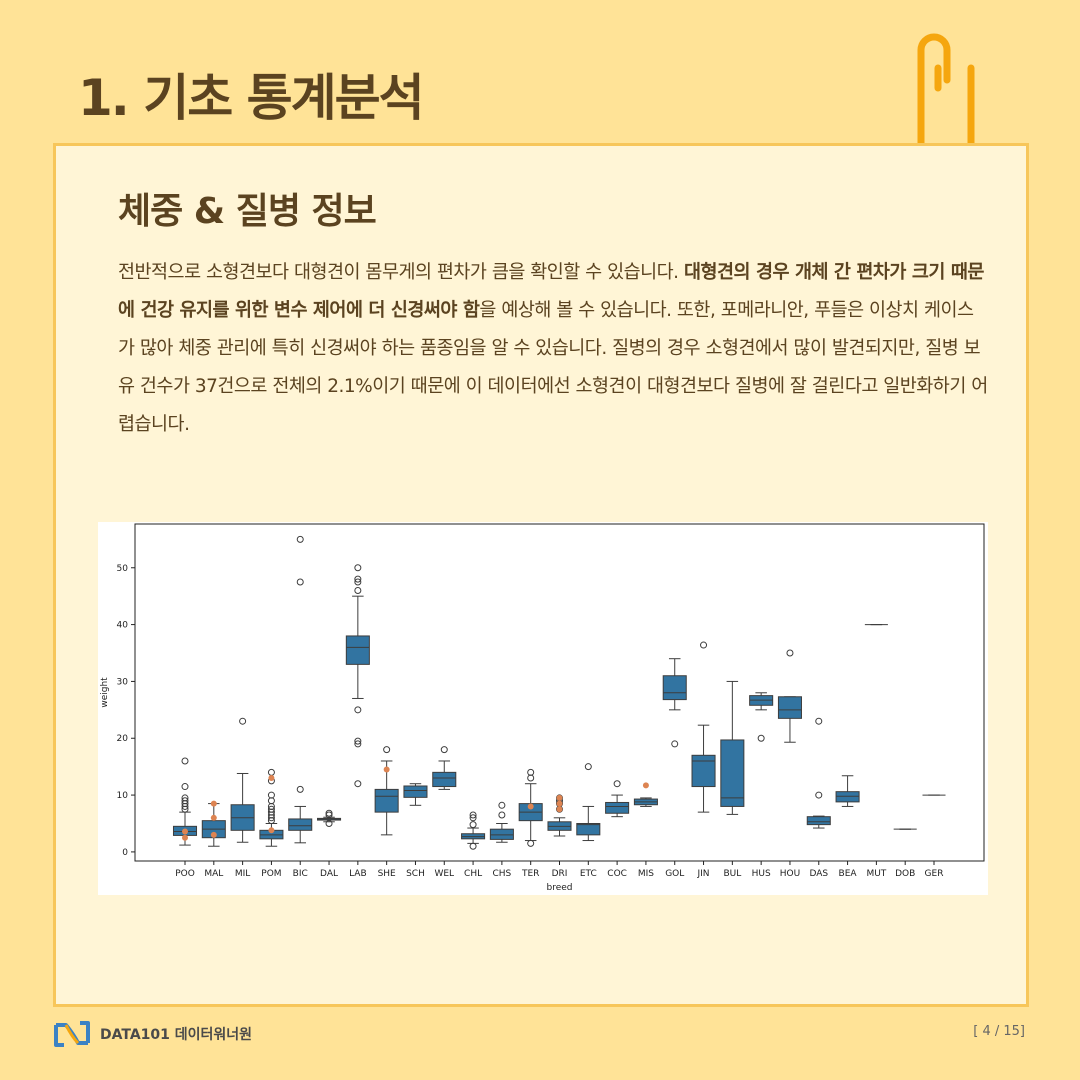 This screenshot has height=1080, width=1080. What do you see at coordinates (125, 853) in the screenshot?
I see `y-tick-label: 0` at bounding box center [125, 853].